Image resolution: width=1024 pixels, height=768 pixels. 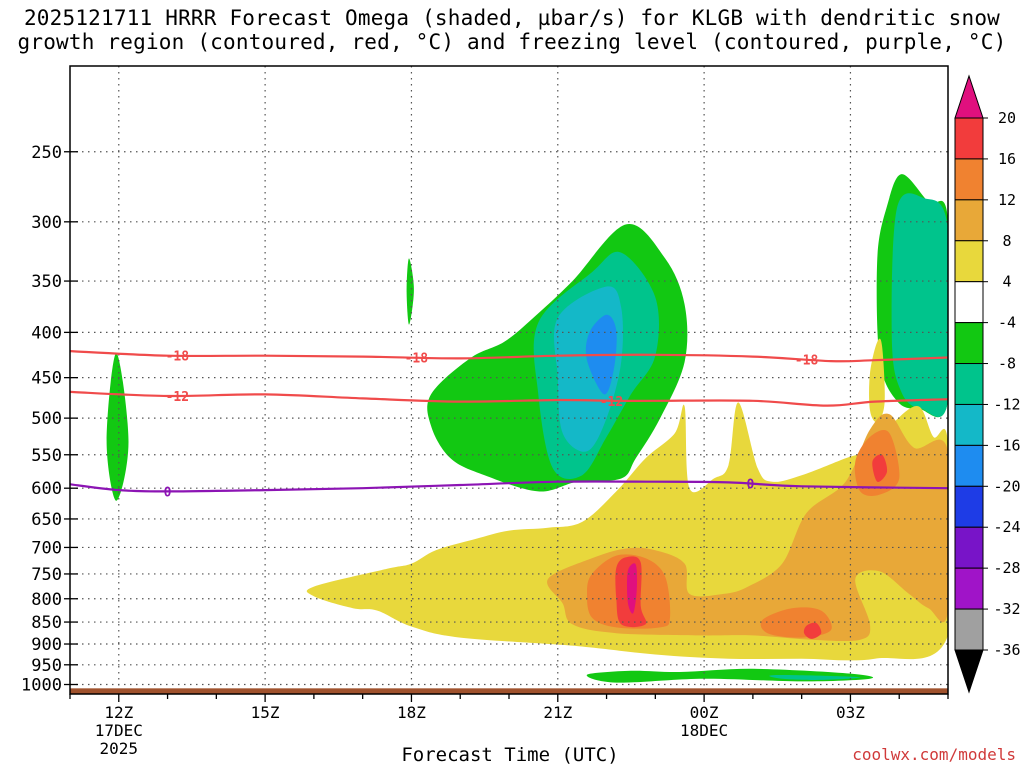 I want to click on y-tick-label-850: 850, so click(x=46, y=623).